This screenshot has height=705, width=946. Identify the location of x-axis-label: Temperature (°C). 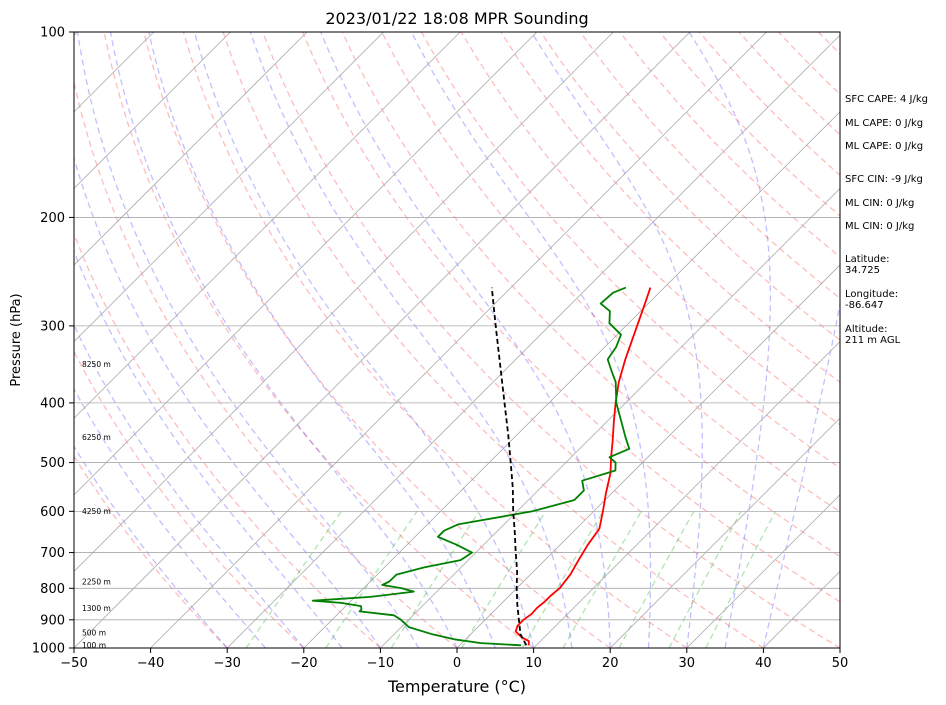
(456, 686).